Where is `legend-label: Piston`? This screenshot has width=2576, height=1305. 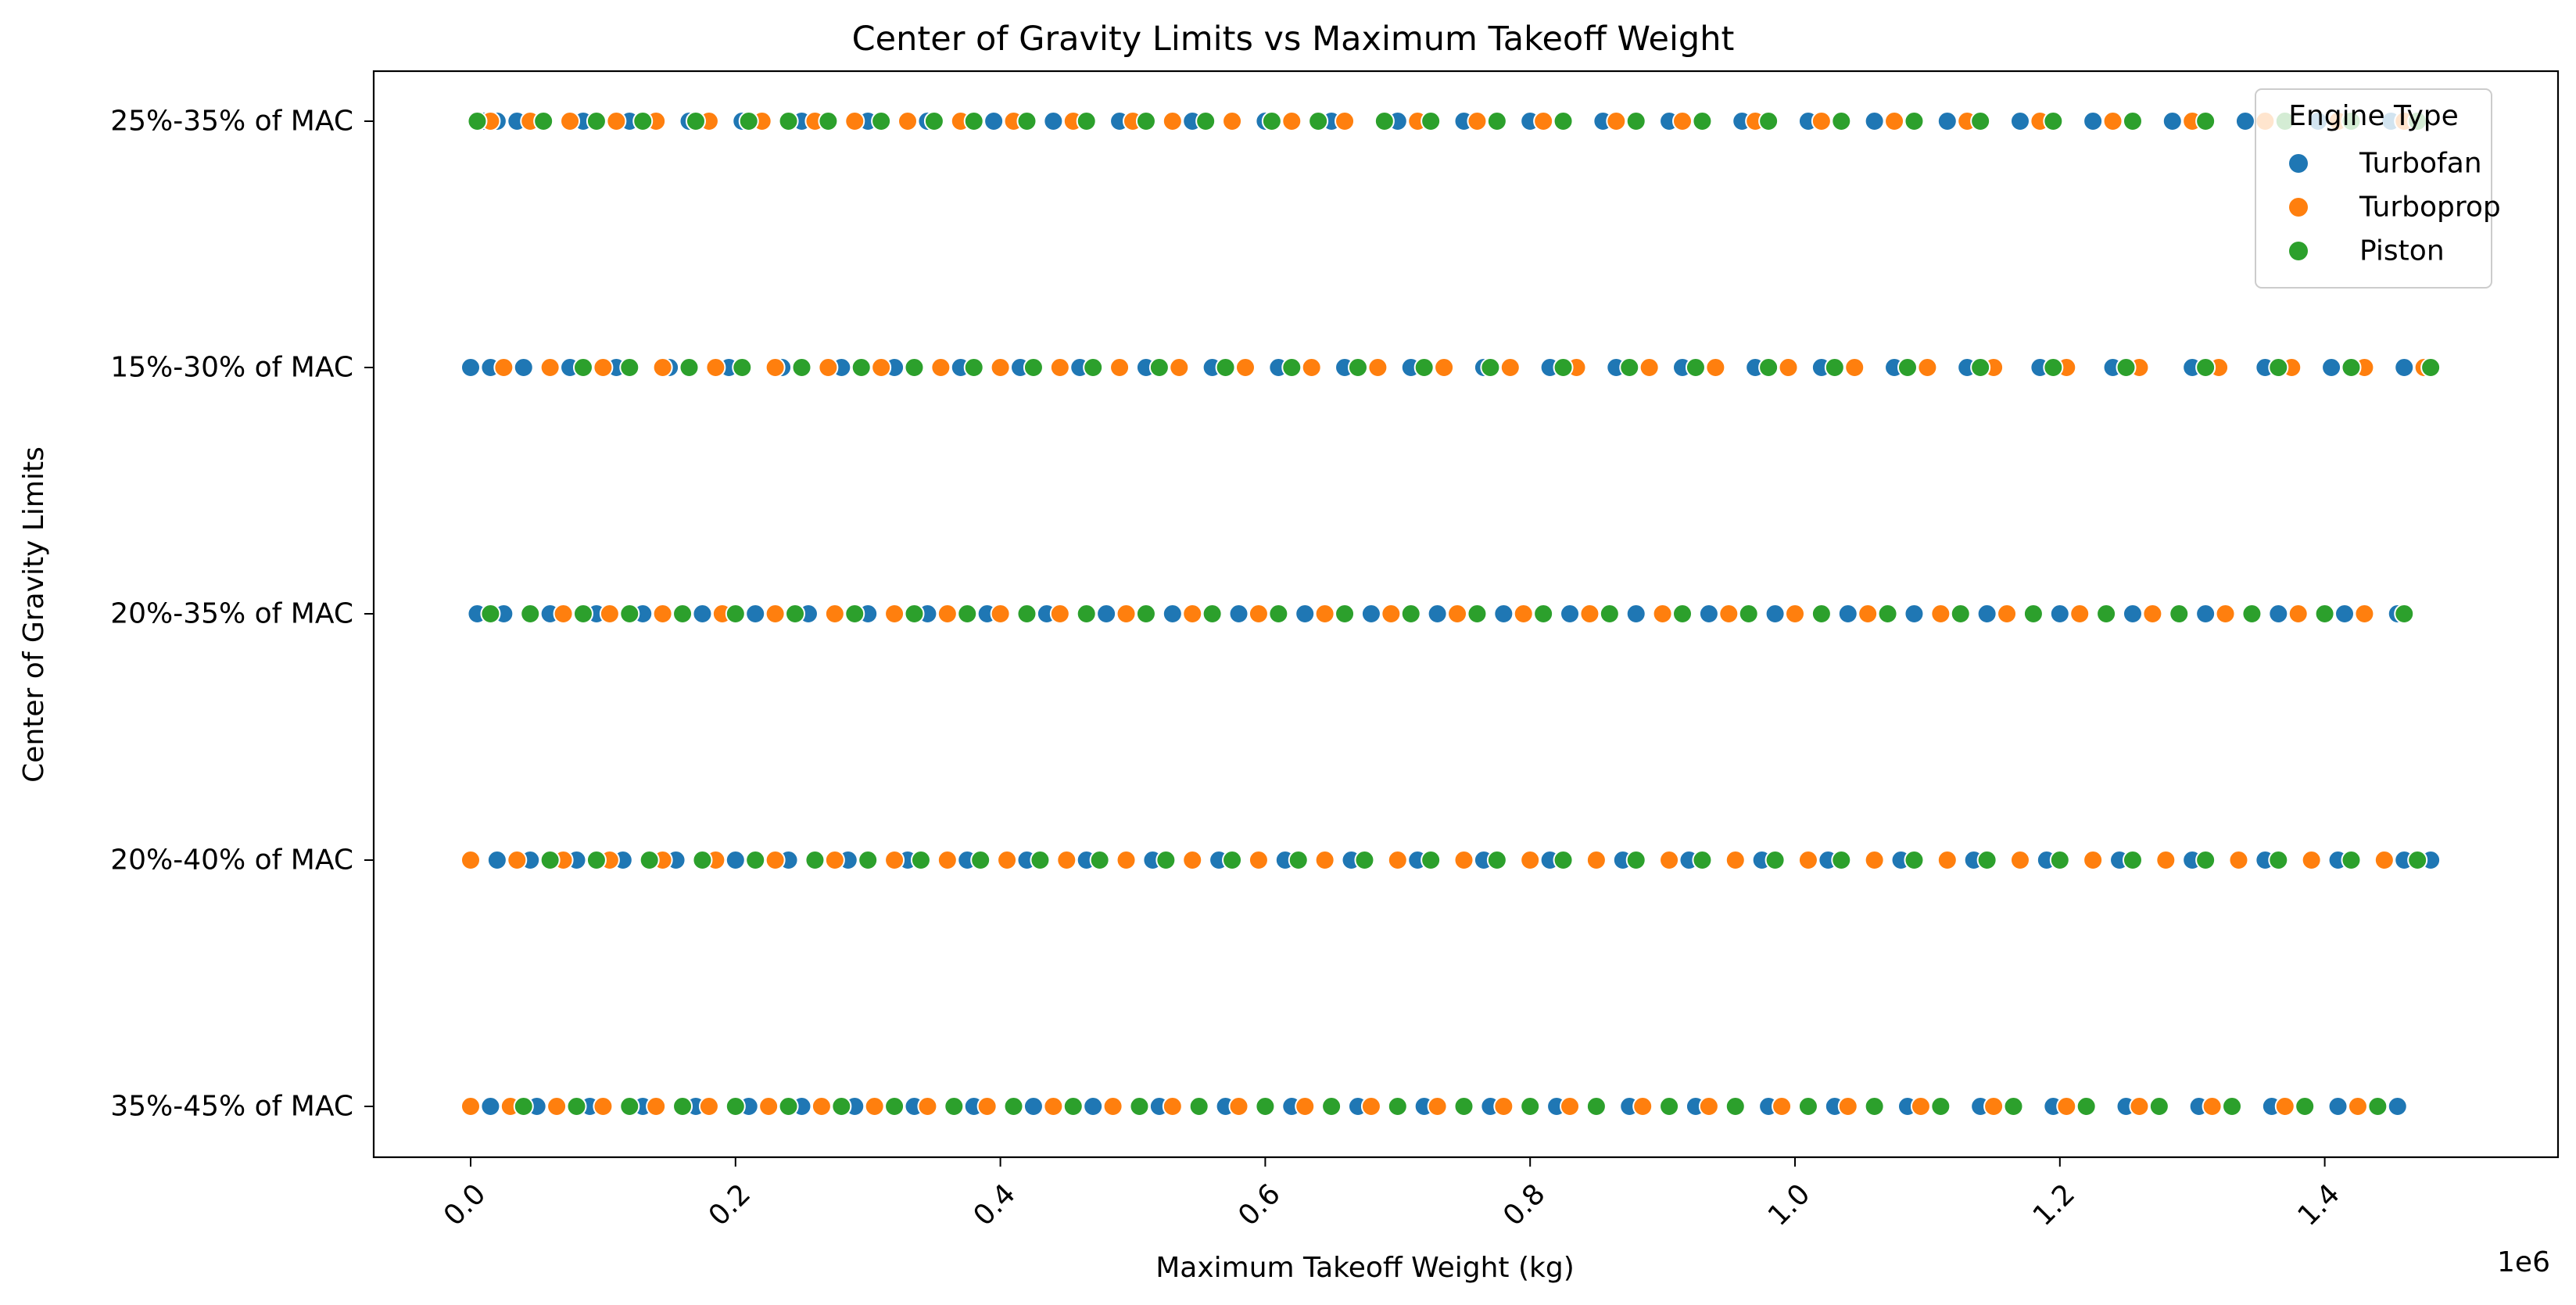
legend-label: Piston is located at coordinates (2402, 251).